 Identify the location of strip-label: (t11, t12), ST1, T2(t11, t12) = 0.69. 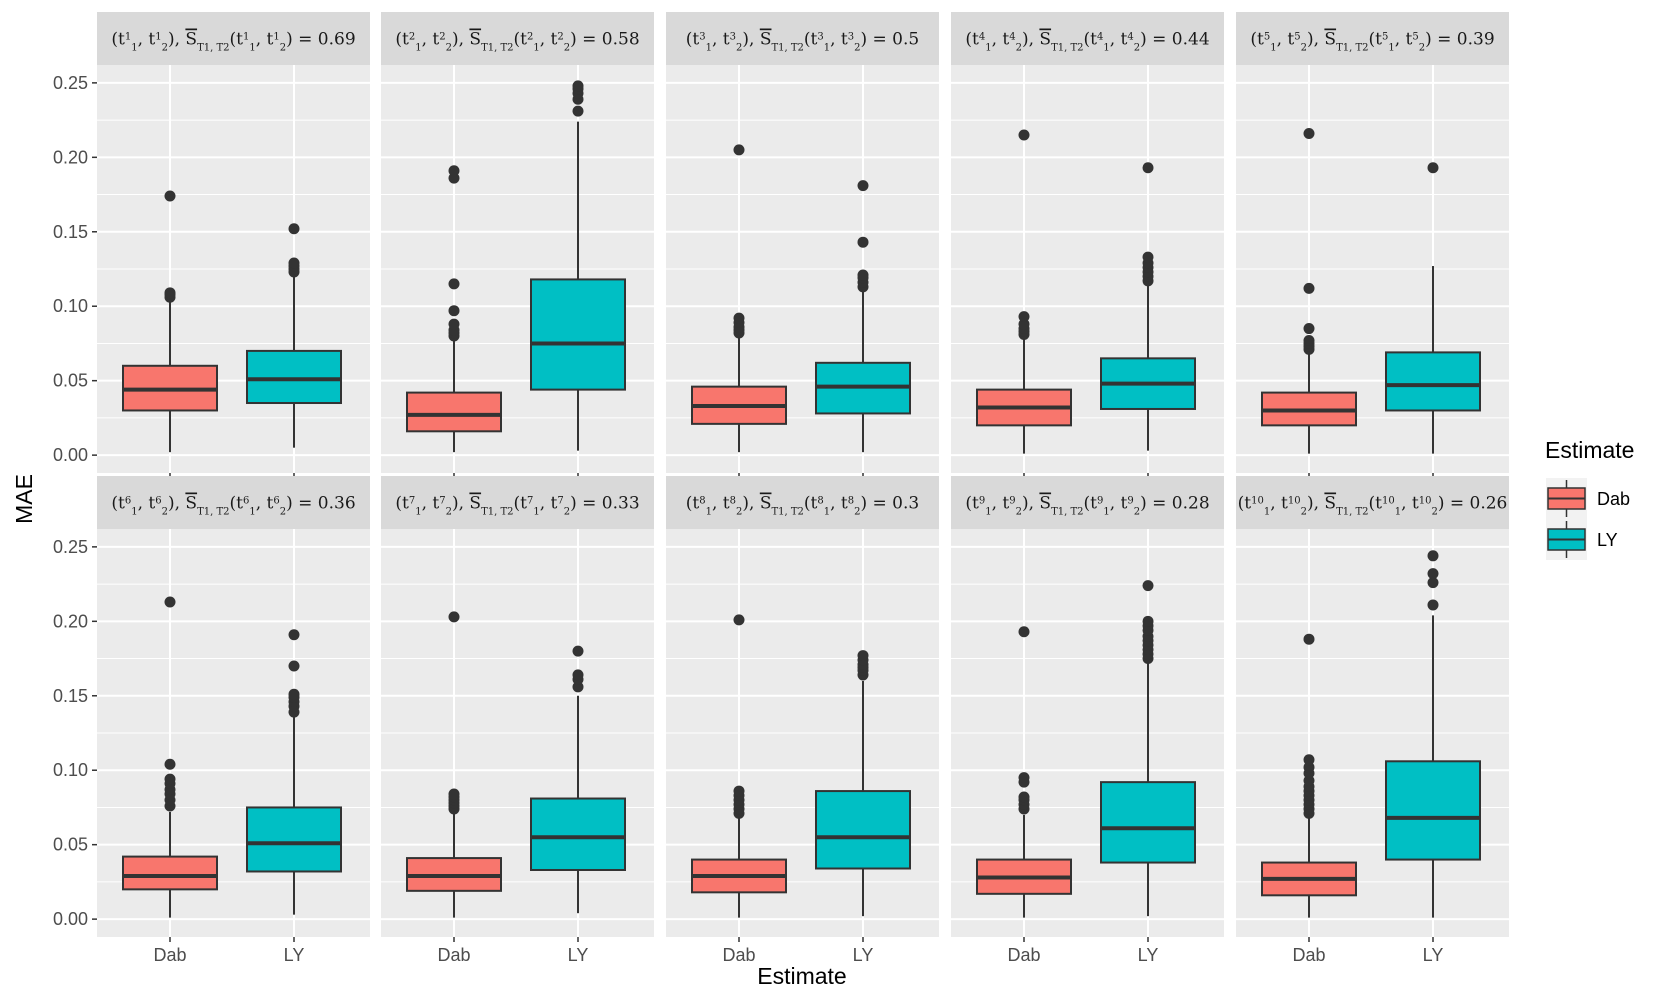
(233, 42).